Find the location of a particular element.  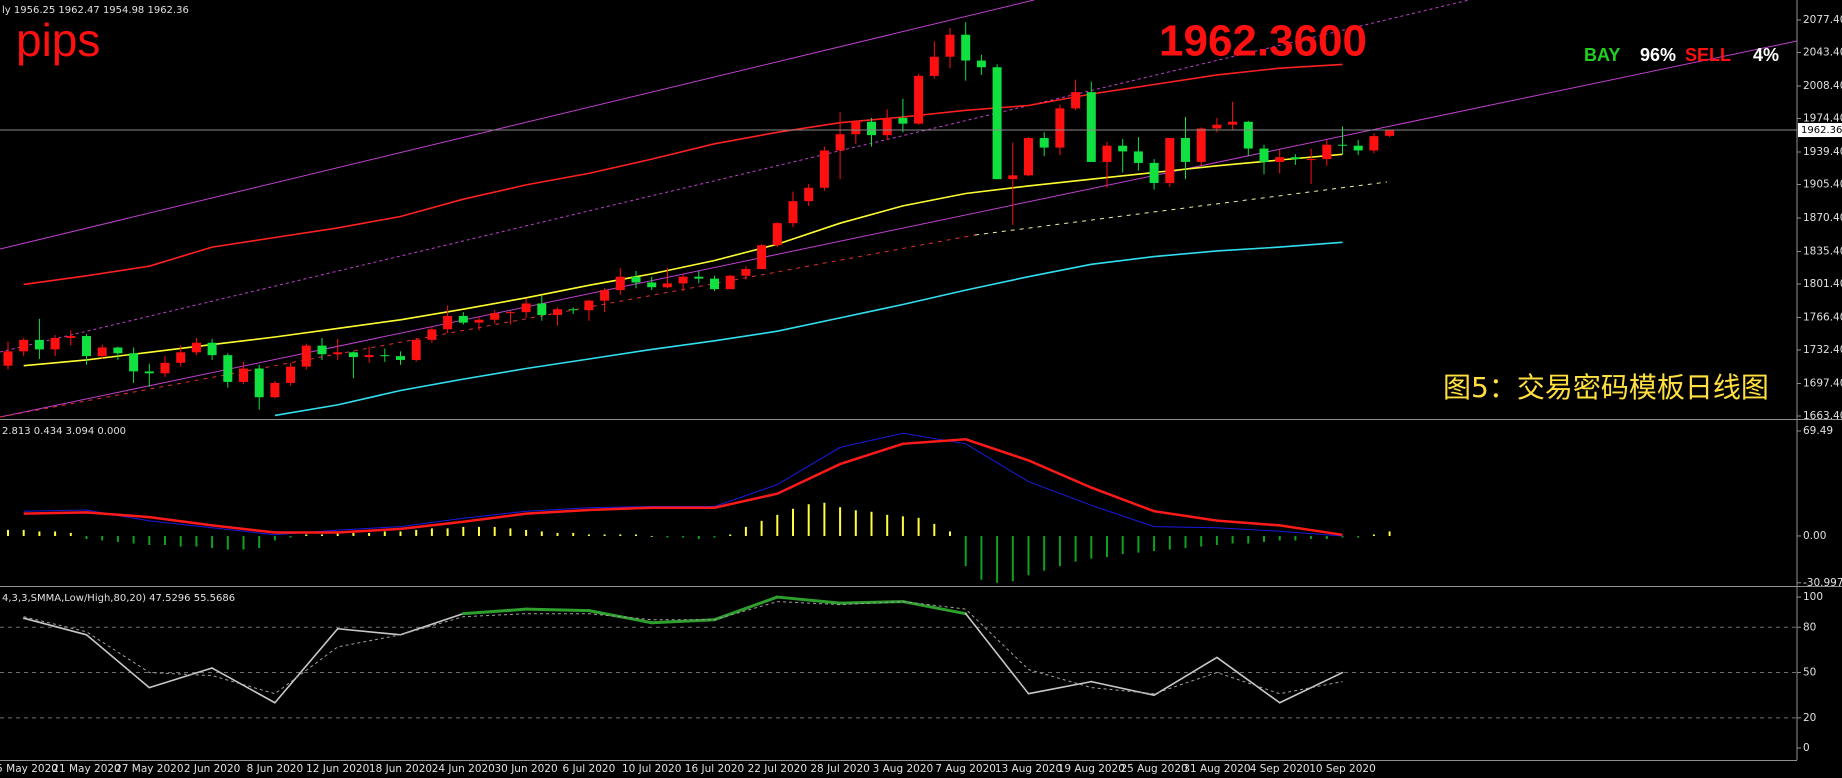

x-tick-label: 22 Jul 2020 is located at coordinates (777, 769).